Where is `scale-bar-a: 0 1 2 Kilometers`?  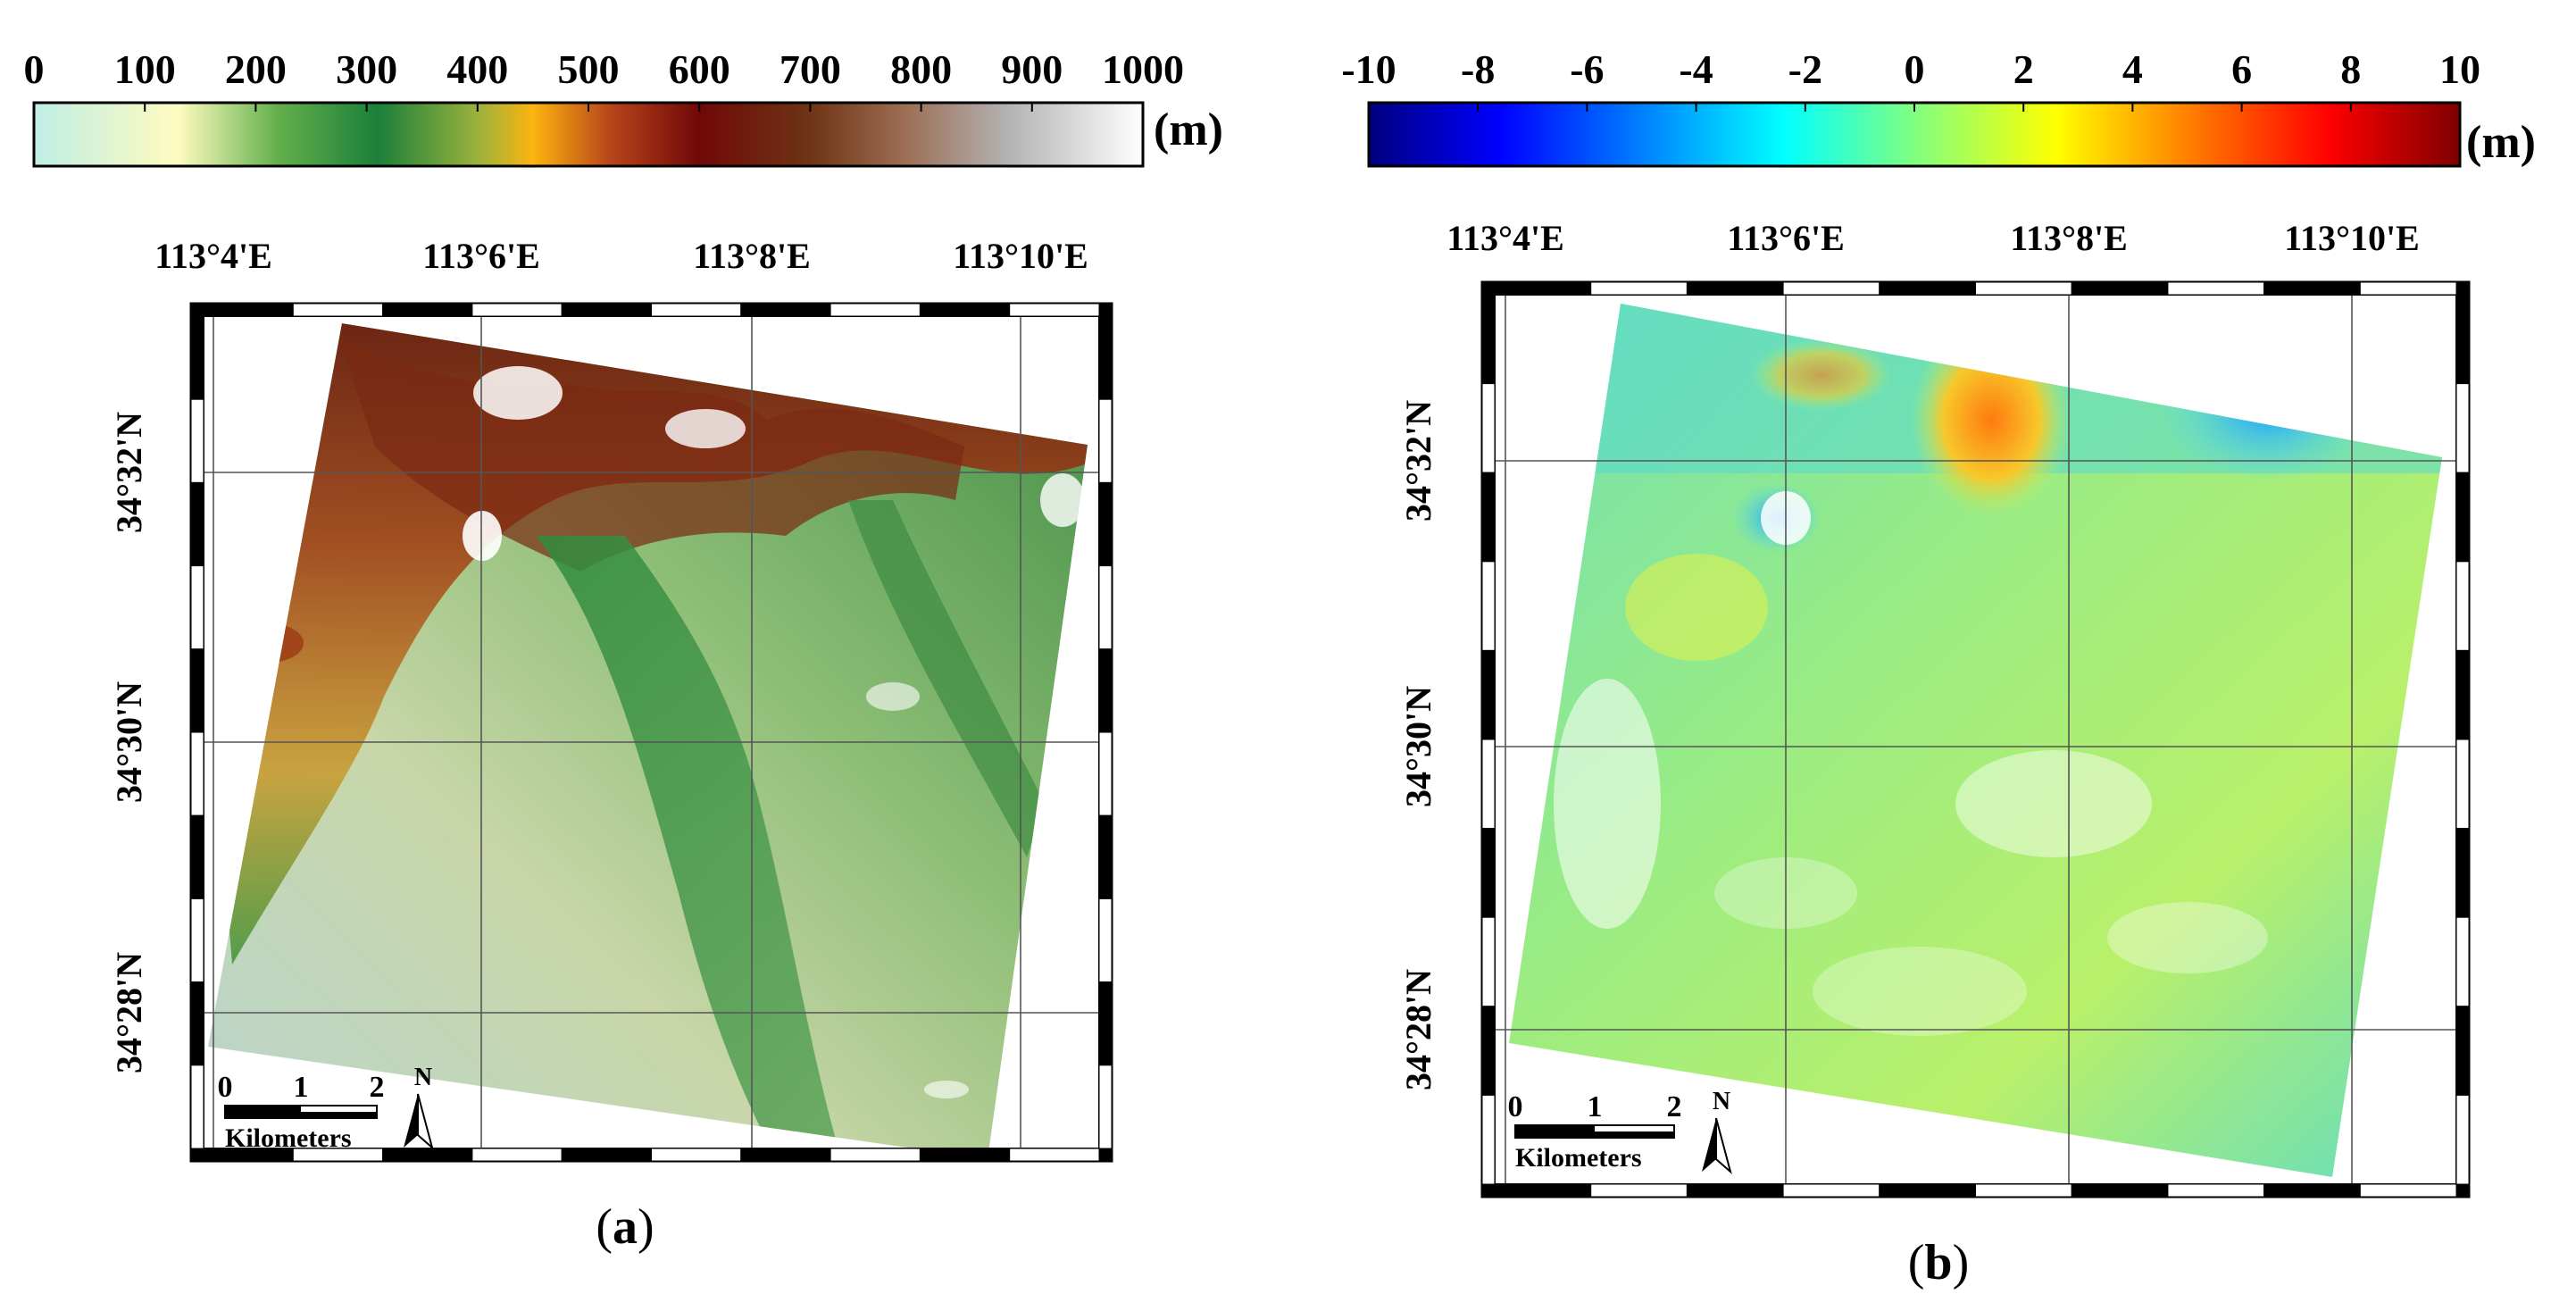 scale-bar-a: 0 1 2 Kilometers is located at coordinates (301, 1112).